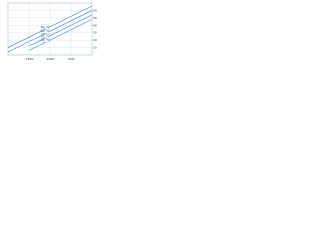  What do you see at coordinates (45, 40) in the screenshot?
I see `series-label: 35 °C` at bounding box center [45, 40].